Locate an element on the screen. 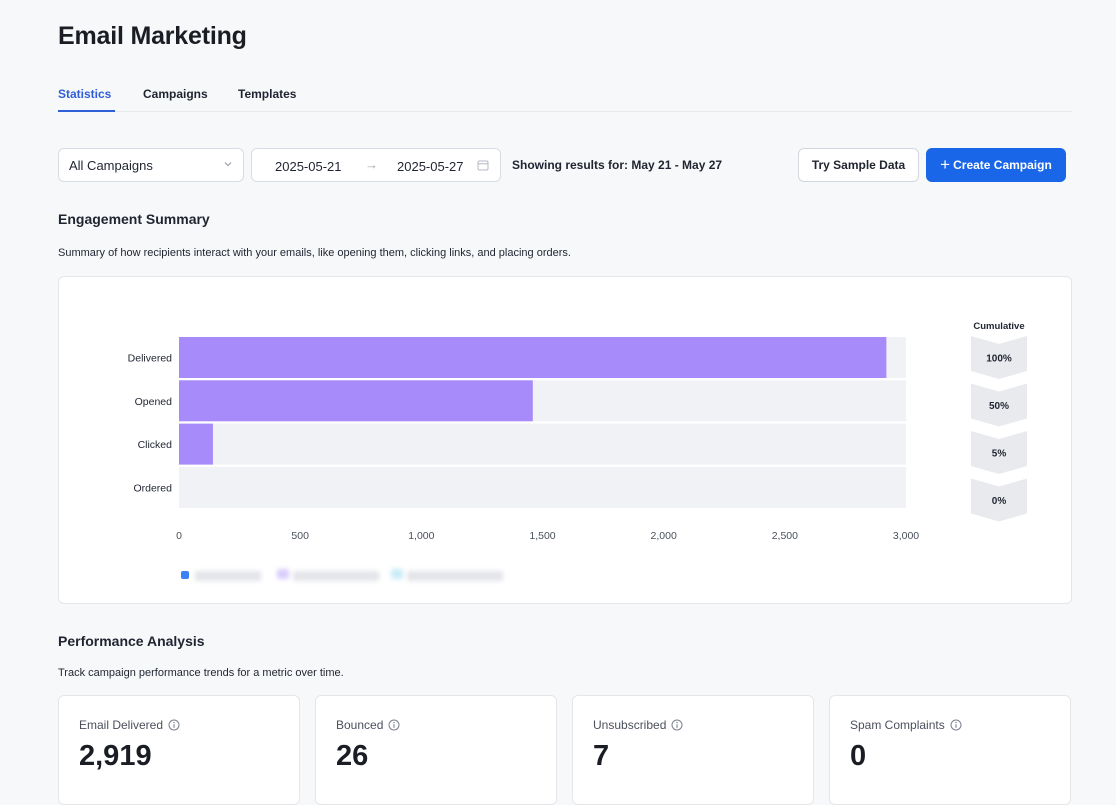 This screenshot has width=1116, height=805. metric-label: Unsubscribed is located at coordinates (638, 725).